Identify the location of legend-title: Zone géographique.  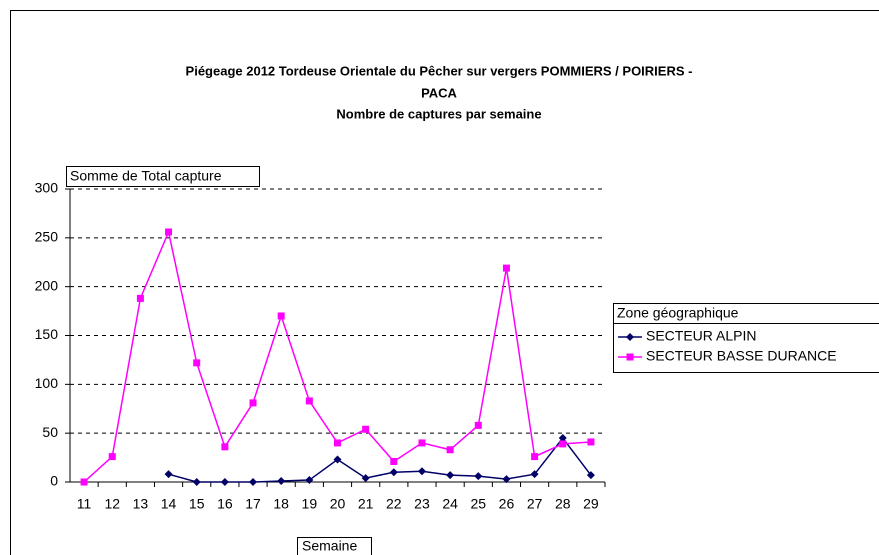
(678, 313).